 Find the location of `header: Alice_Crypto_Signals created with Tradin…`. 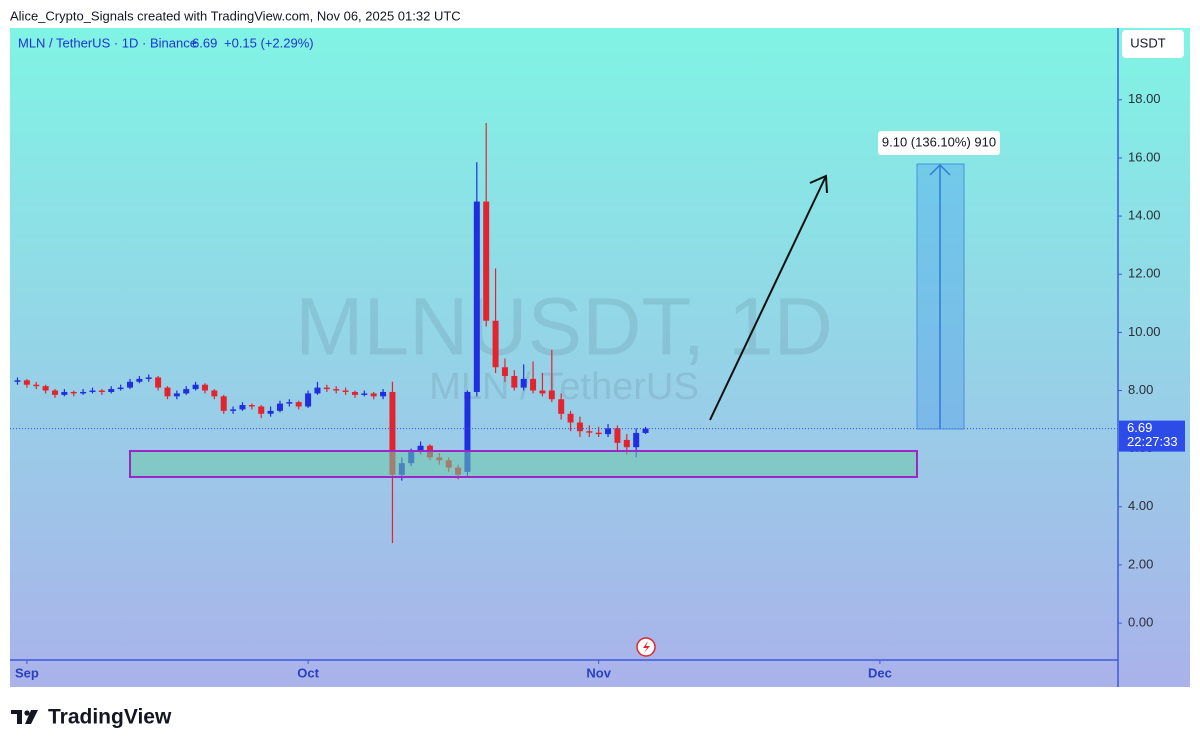

header: Alice_Crypto_Signals created with Tradin… is located at coordinates (235, 15).